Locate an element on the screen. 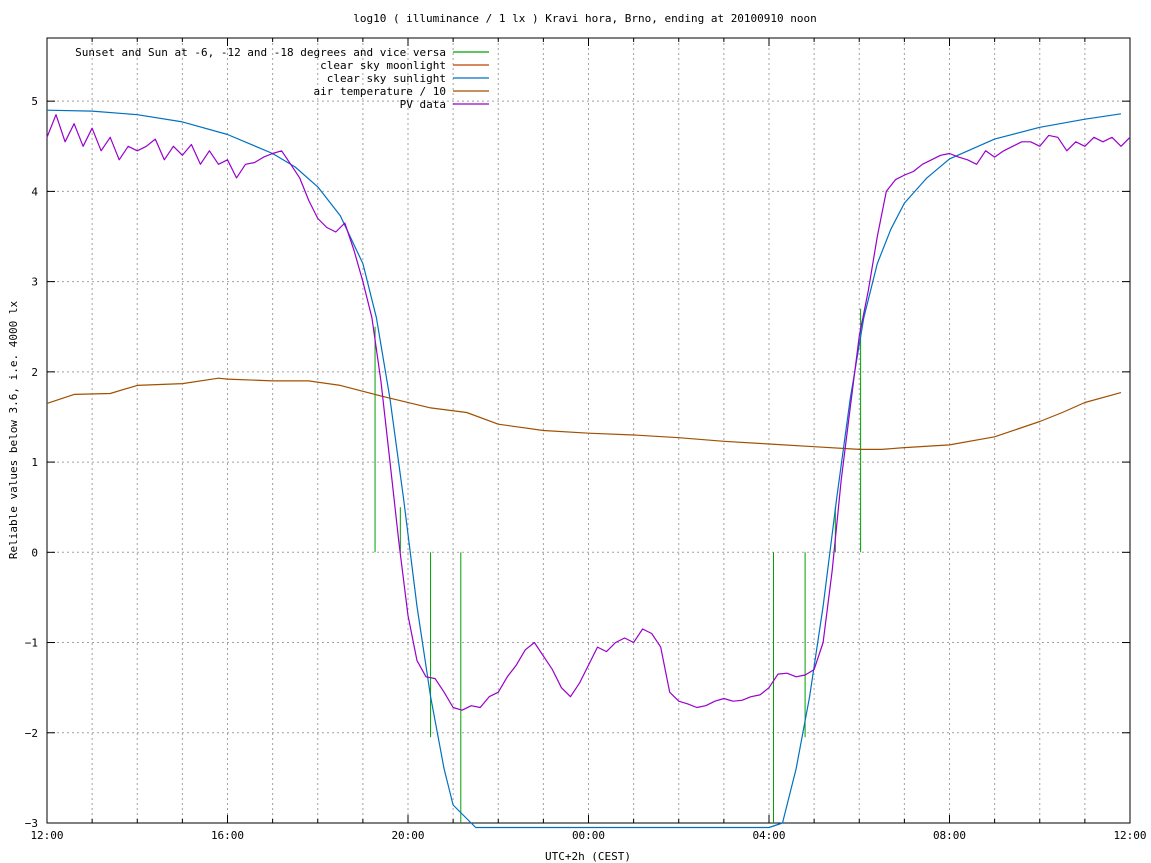 The image size is (1151, 863). x-tick-label: 08:00 is located at coordinates (949, 835).